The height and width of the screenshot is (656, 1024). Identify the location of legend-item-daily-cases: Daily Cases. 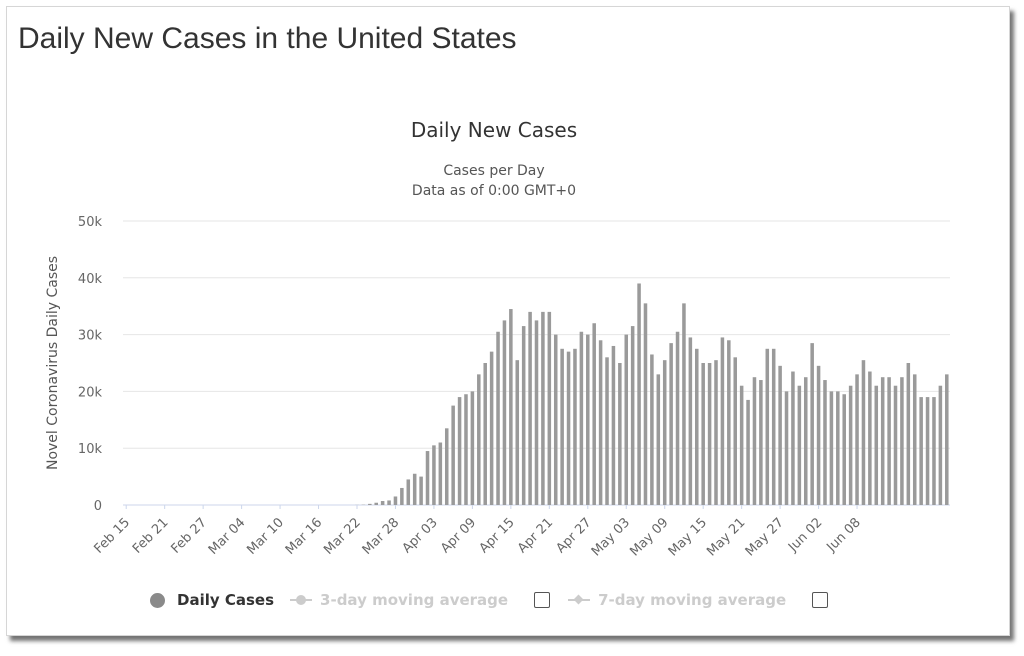
(212, 600).